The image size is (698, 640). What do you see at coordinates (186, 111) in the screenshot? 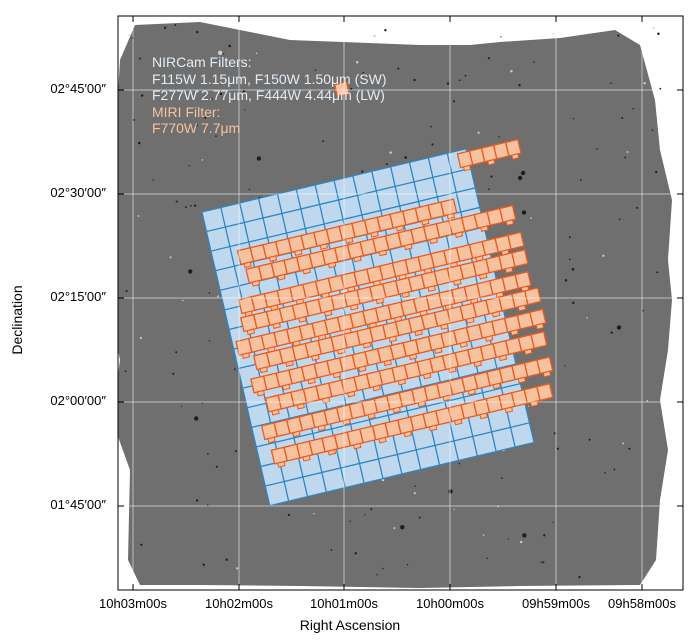
I see `legend-miri-heading: MIRI Filter:` at bounding box center [186, 111].